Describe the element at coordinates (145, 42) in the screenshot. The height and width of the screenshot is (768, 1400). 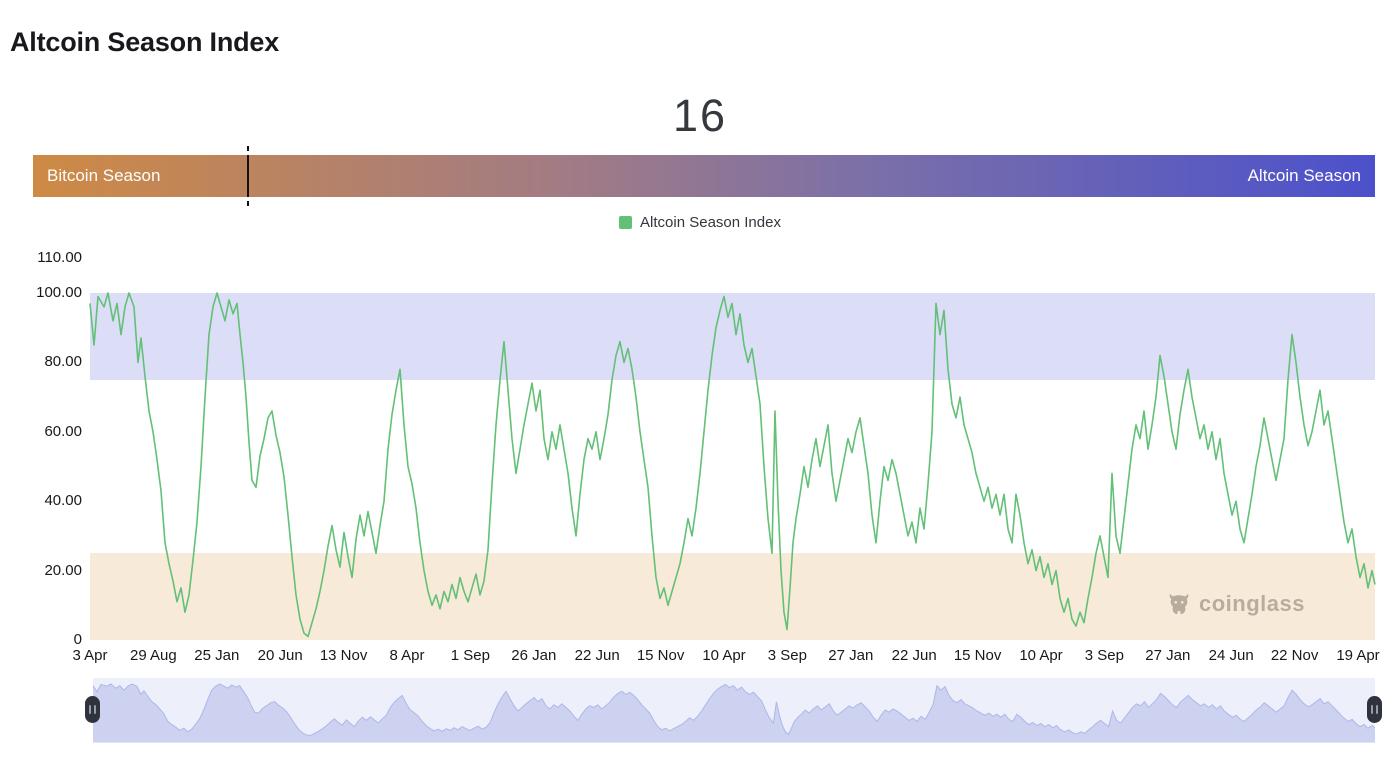
I see `page-title: Altcoin Season Index` at that location.